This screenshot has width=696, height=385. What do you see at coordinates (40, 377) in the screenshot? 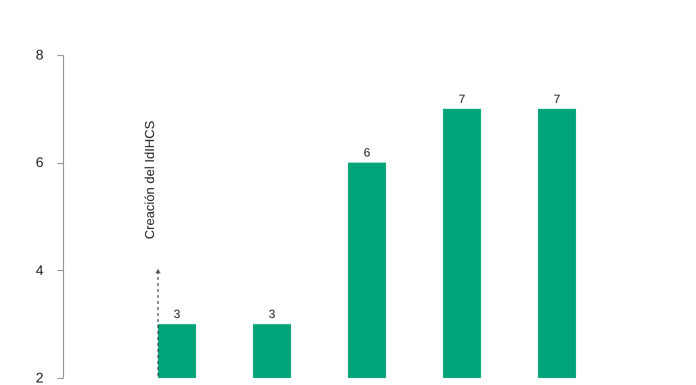
I see `y-tick-label: 2` at bounding box center [40, 377].